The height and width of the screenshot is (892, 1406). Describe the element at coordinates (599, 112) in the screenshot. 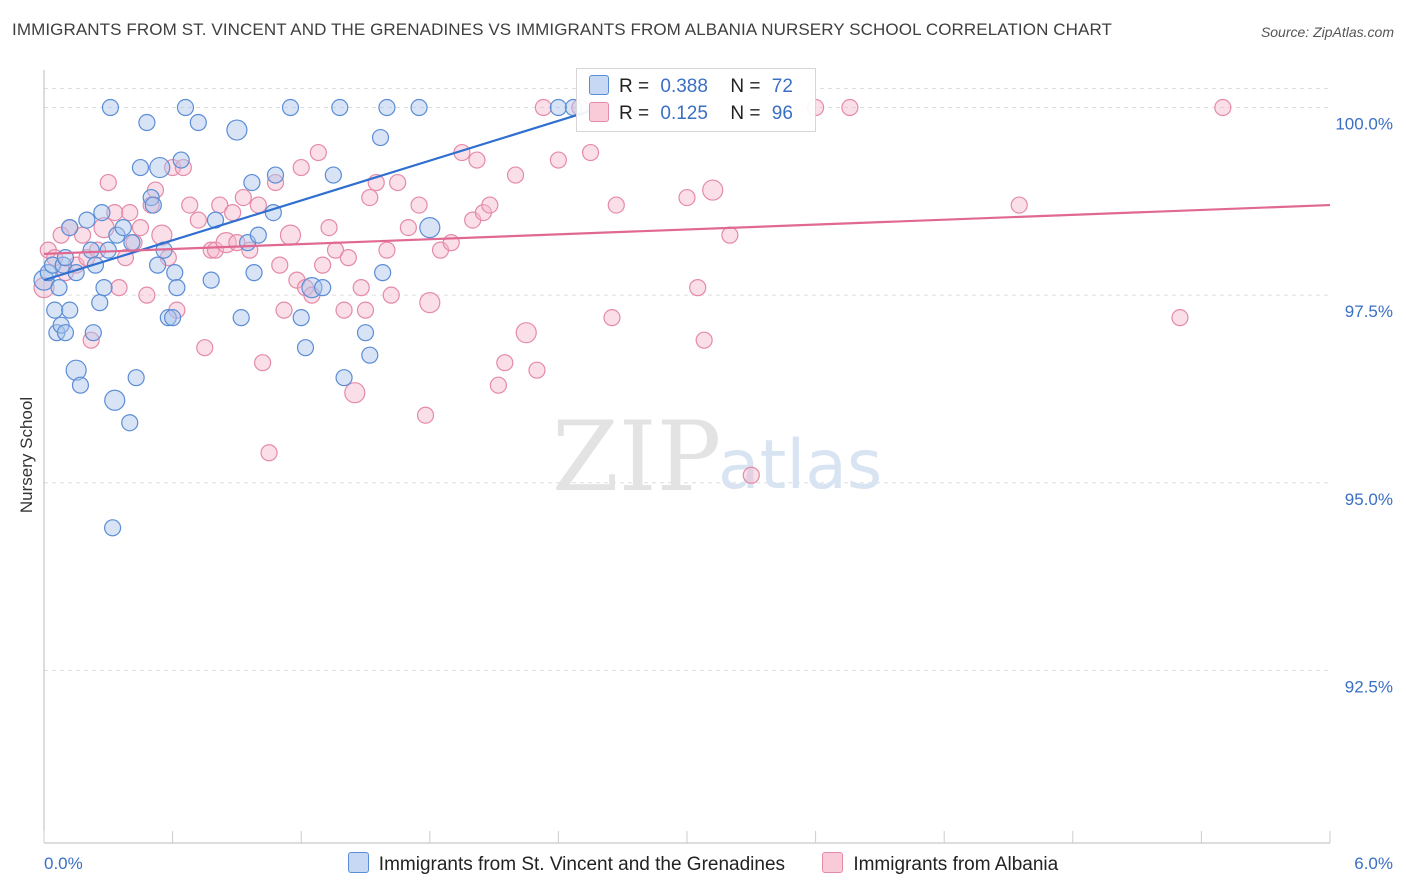

I see `legend-swatch-pink` at that location.